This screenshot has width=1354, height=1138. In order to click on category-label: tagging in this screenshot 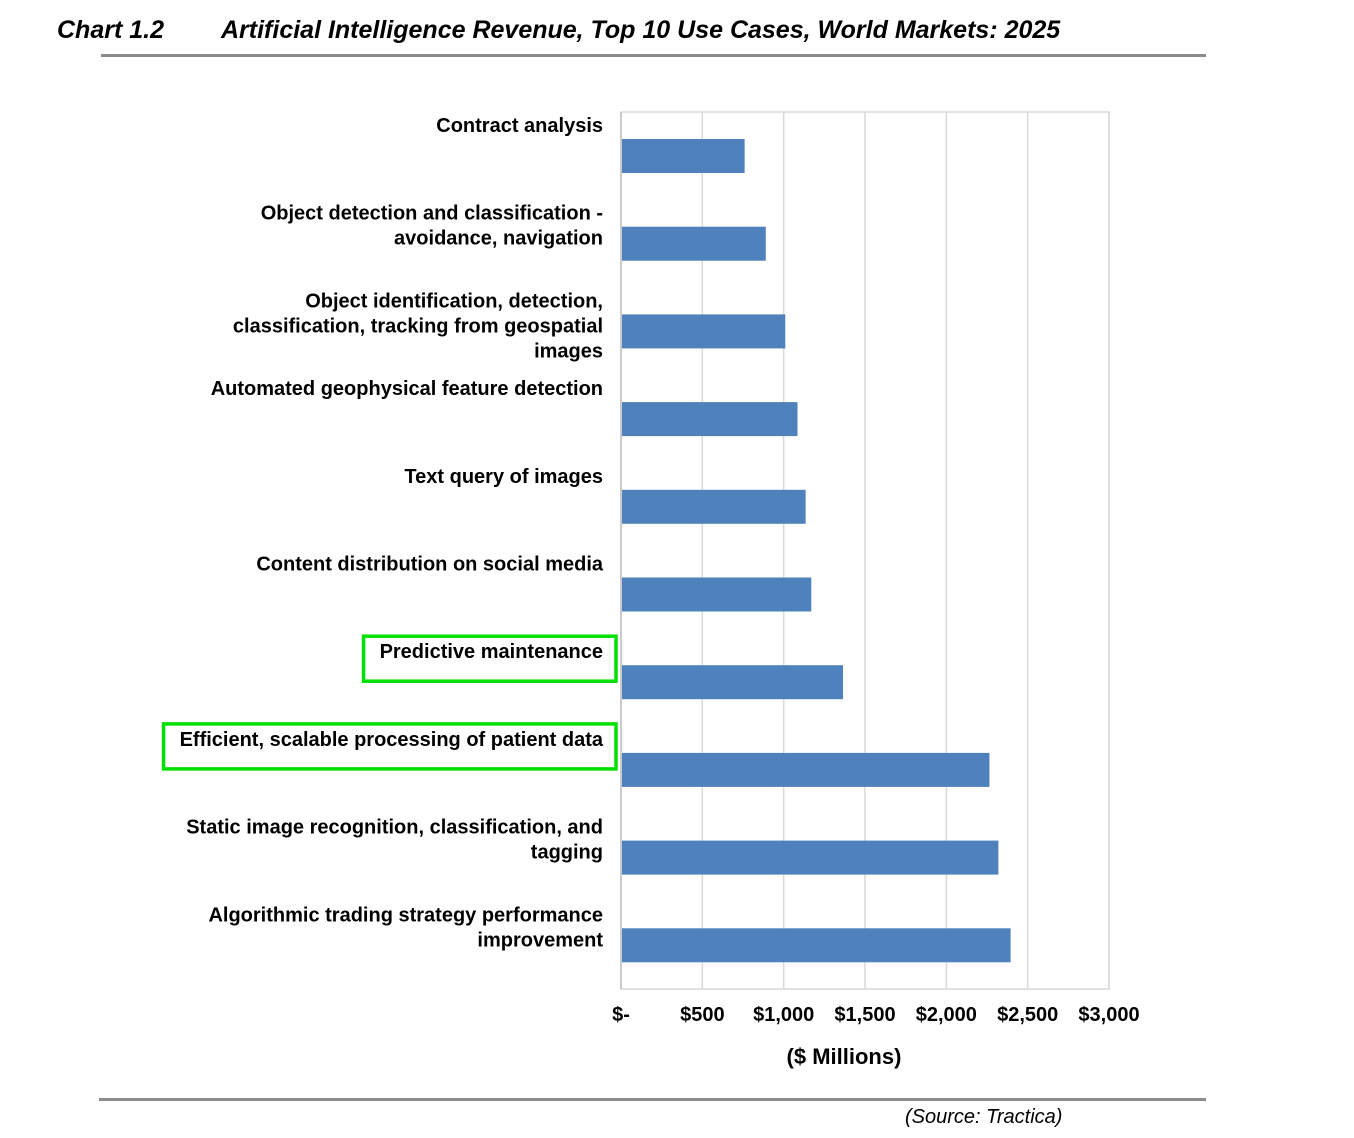, I will do `click(567, 853)`.